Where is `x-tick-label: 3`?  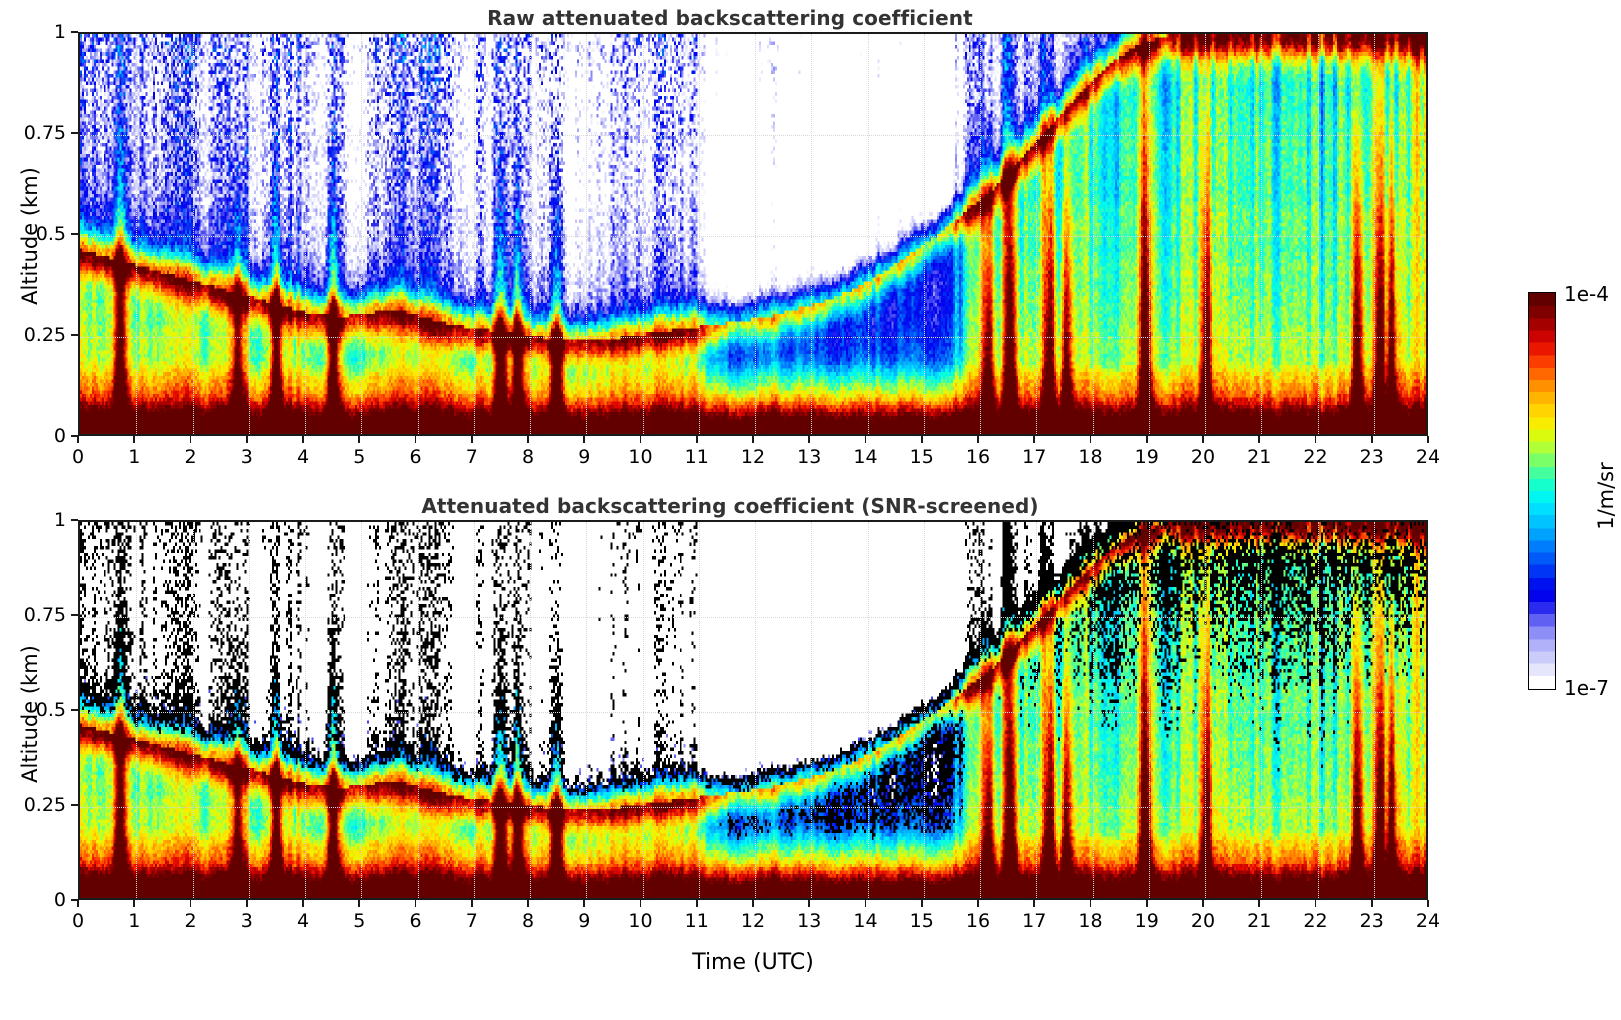
x-tick-label: 3 is located at coordinates (246, 457).